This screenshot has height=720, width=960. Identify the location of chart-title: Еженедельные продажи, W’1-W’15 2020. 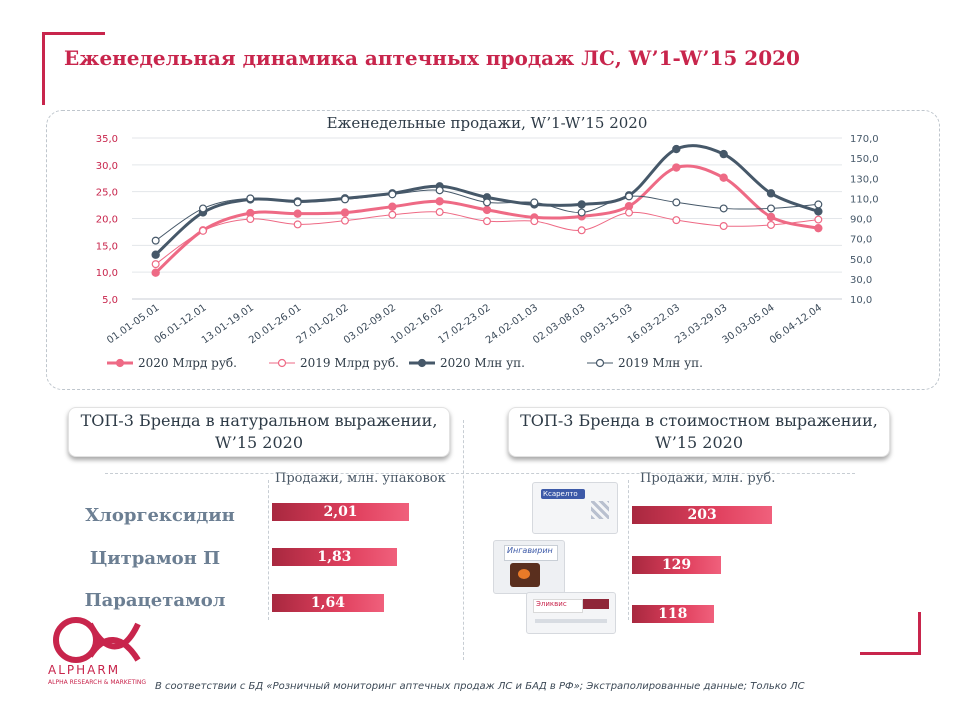
(487, 123).